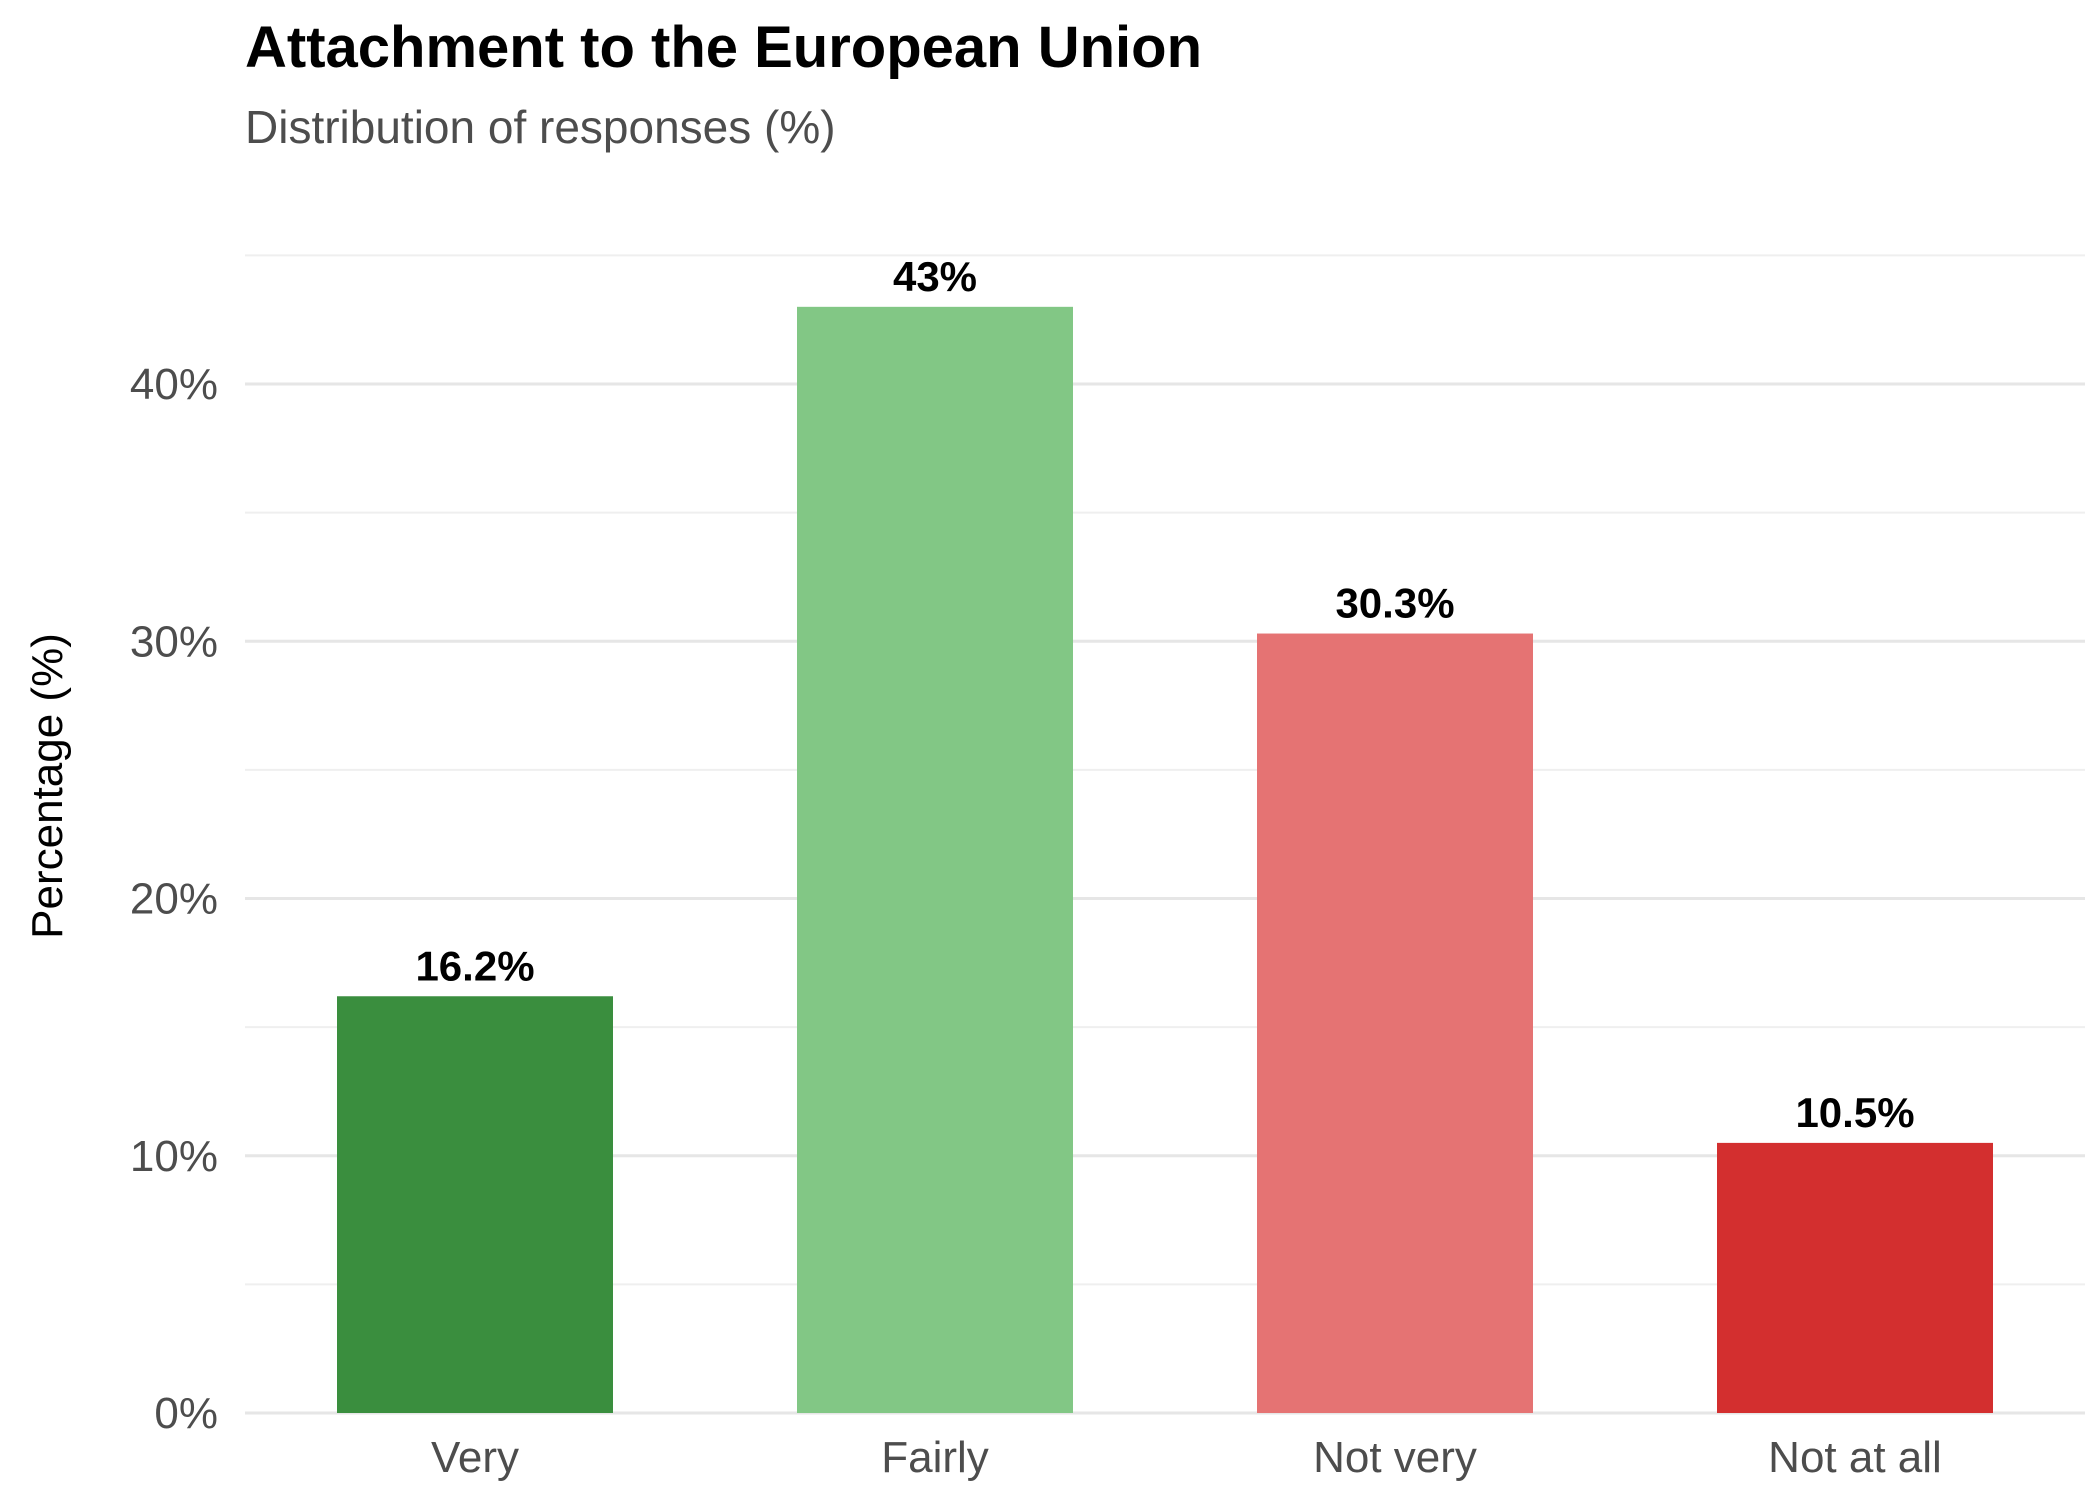  What do you see at coordinates (540, 127) in the screenshot?
I see `chart-subtitle: Distribution of responses (%)` at bounding box center [540, 127].